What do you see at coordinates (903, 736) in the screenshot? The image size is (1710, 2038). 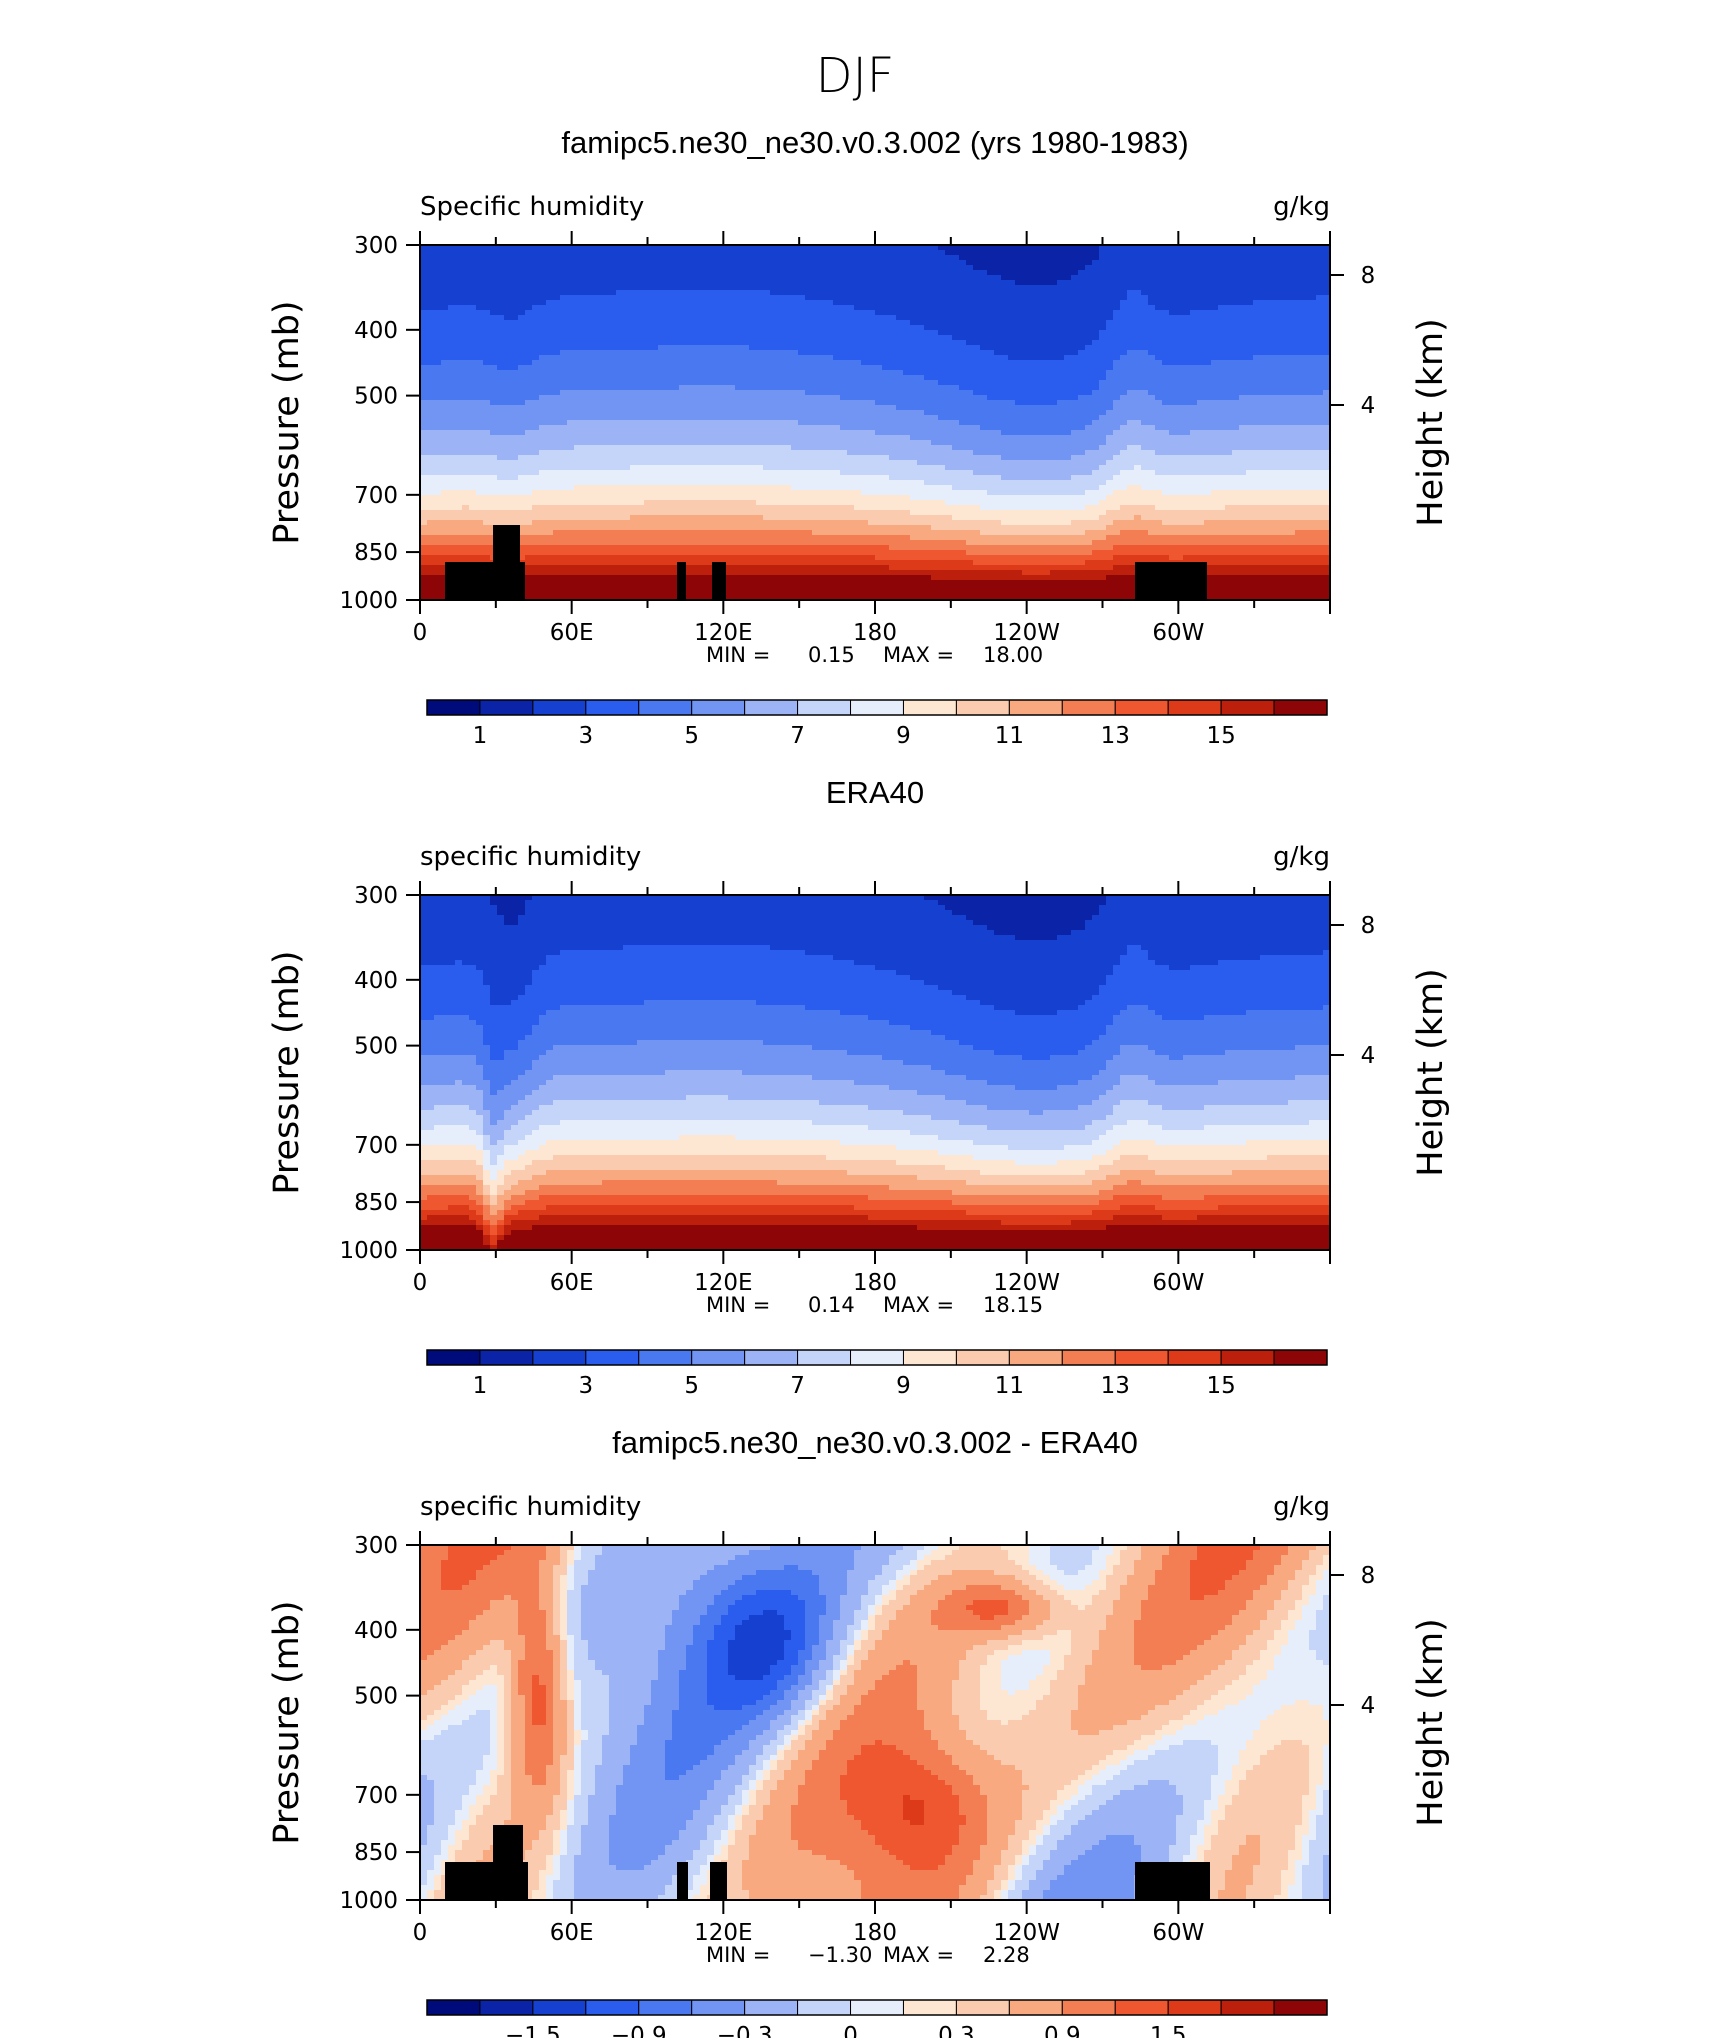 I see `colorbar-label: 9` at bounding box center [903, 736].